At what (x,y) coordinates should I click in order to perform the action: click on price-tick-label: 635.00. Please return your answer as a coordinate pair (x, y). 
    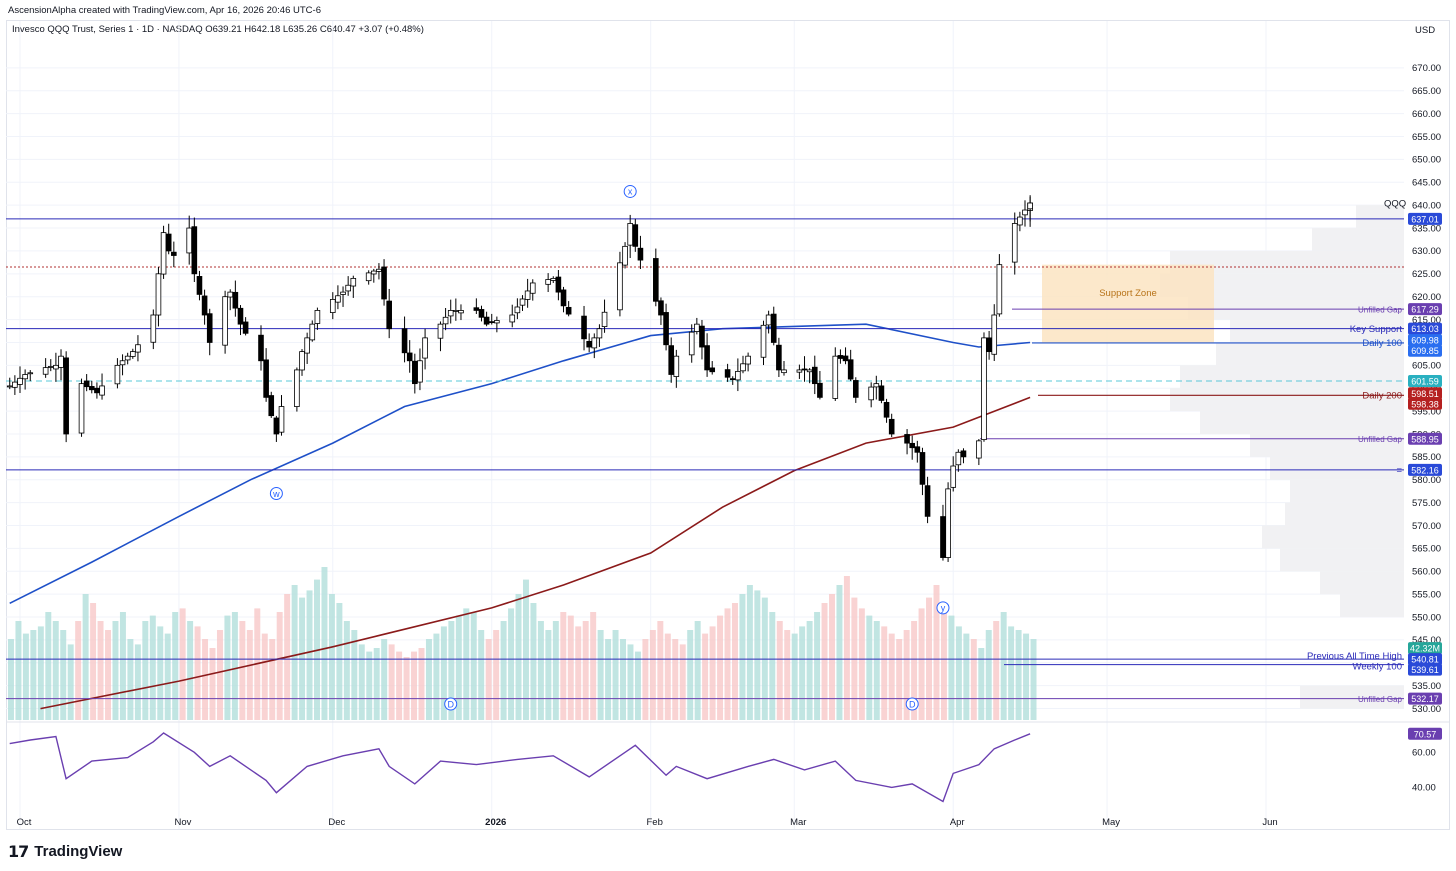
    Looking at the image, I should click on (1426, 228).